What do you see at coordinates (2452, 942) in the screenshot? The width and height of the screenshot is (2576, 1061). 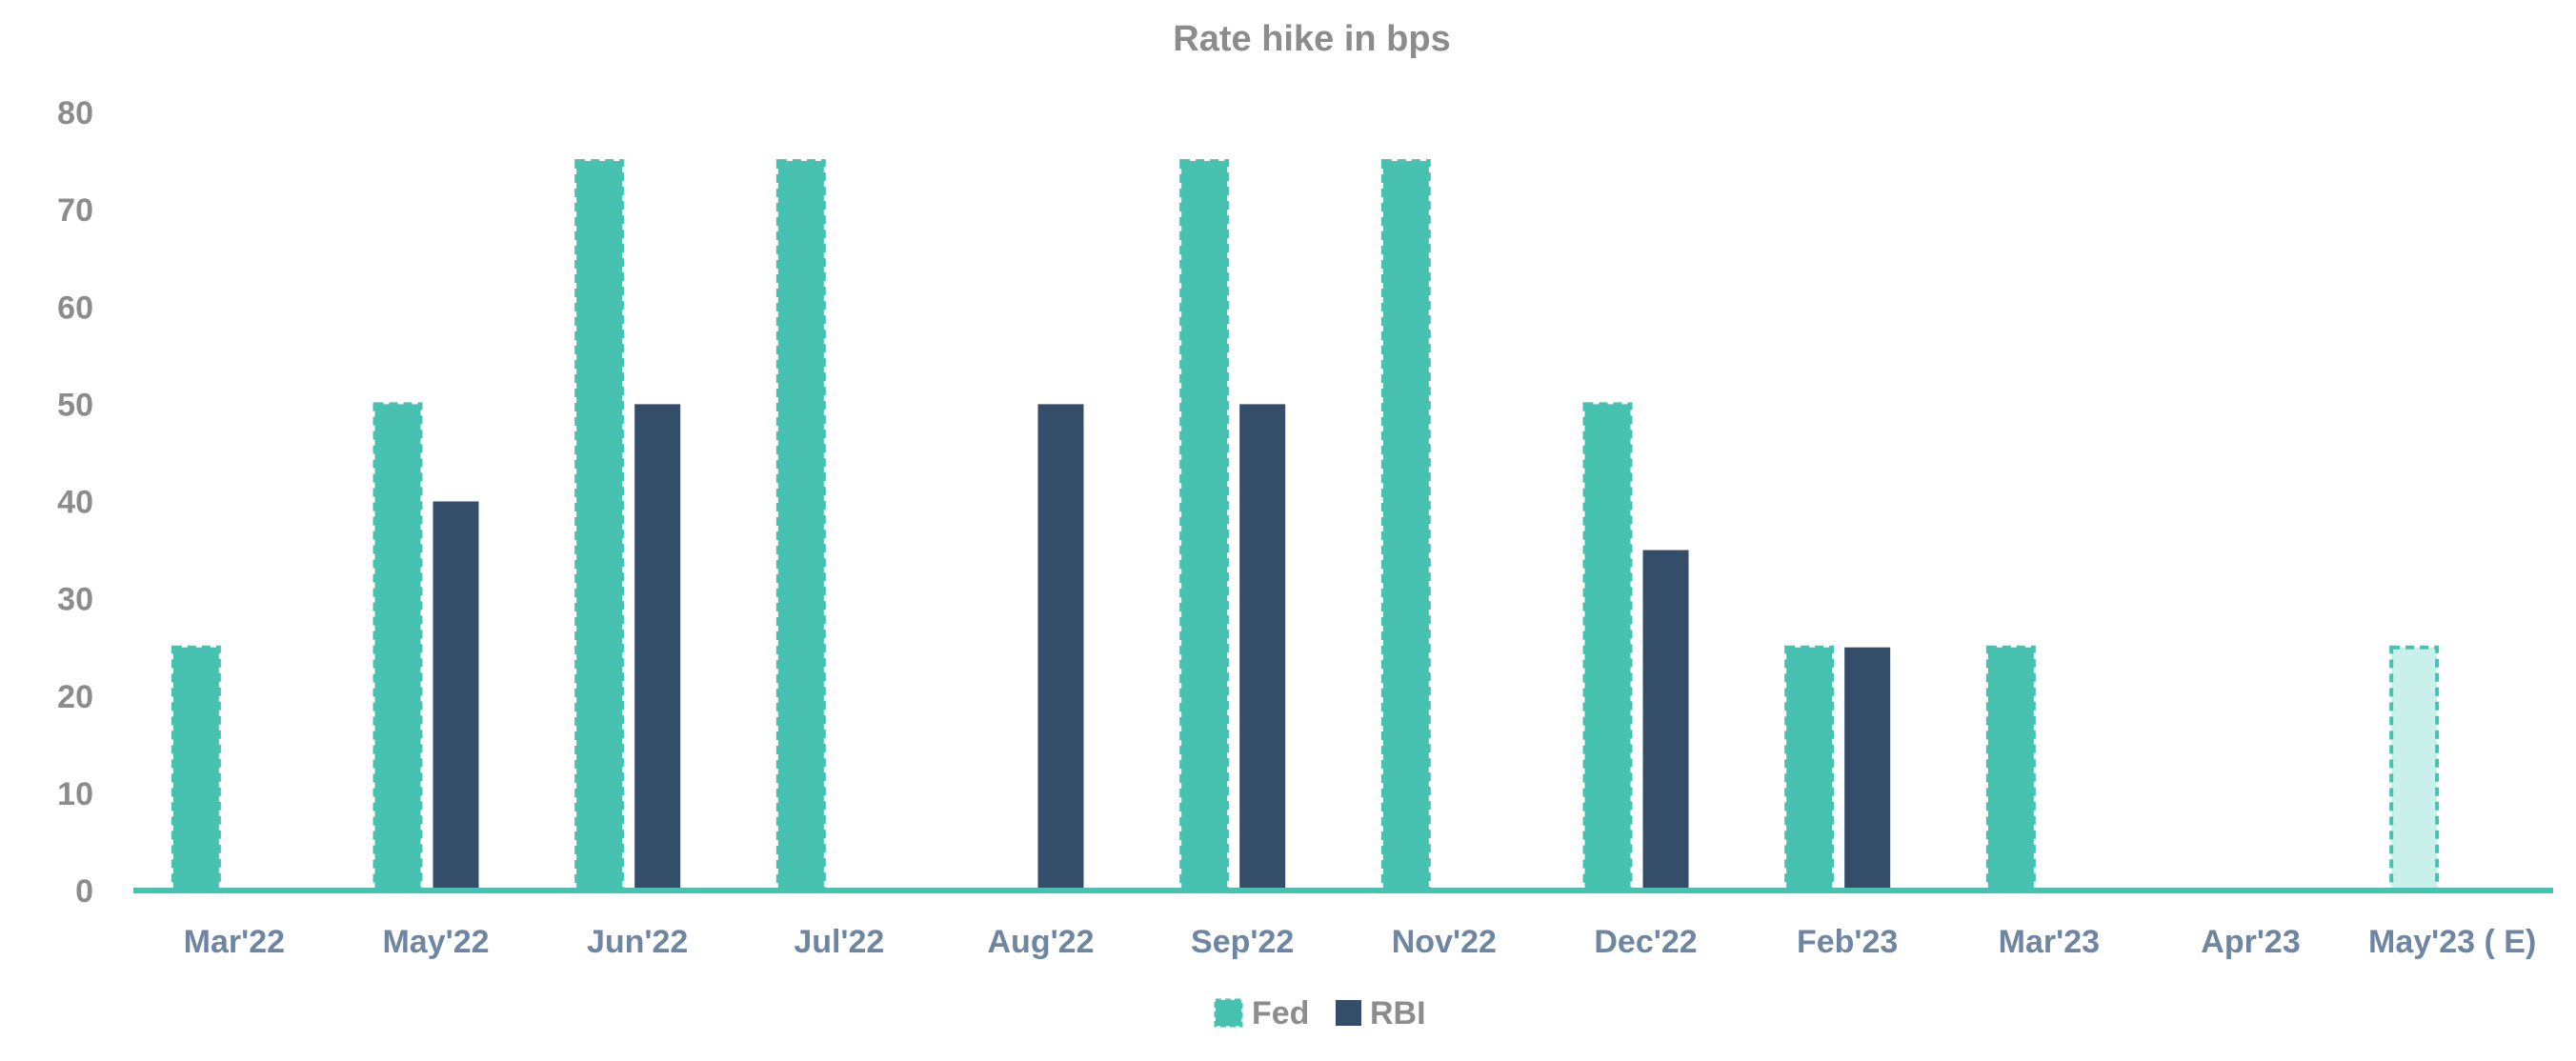 I see `x-tick-label: May'23 ( E)` at bounding box center [2452, 942].